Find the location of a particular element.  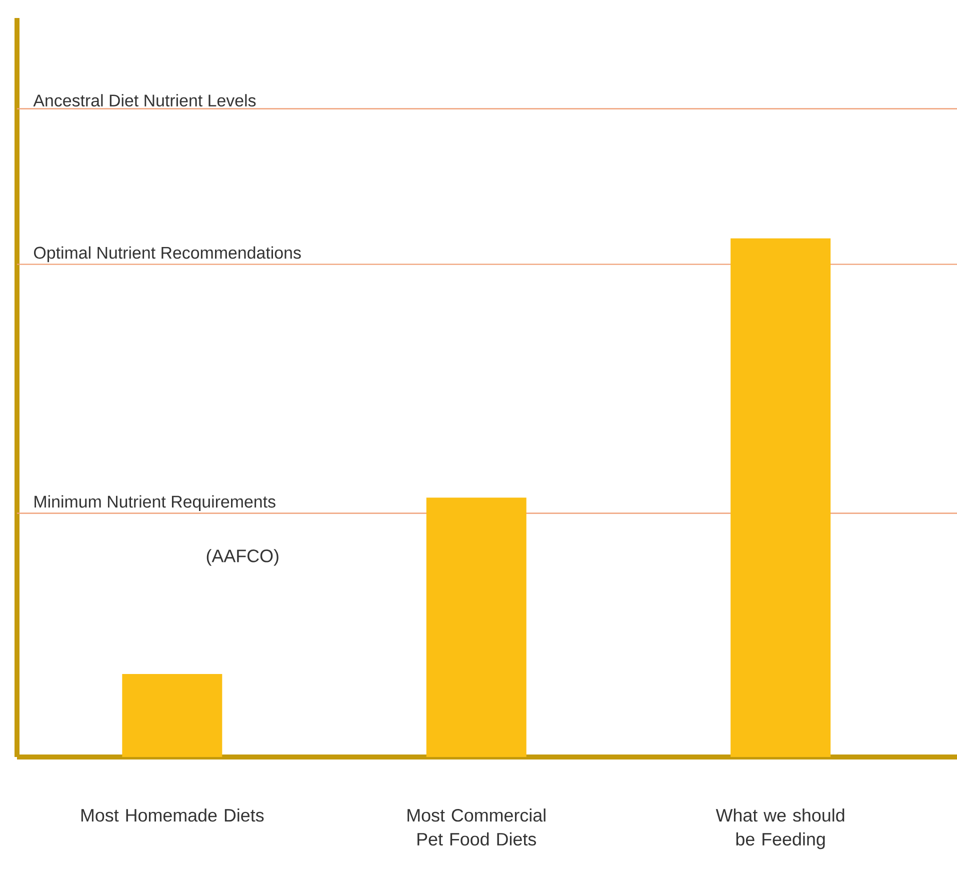

annotation: (AAFCO) is located at coordinates (242, 557).